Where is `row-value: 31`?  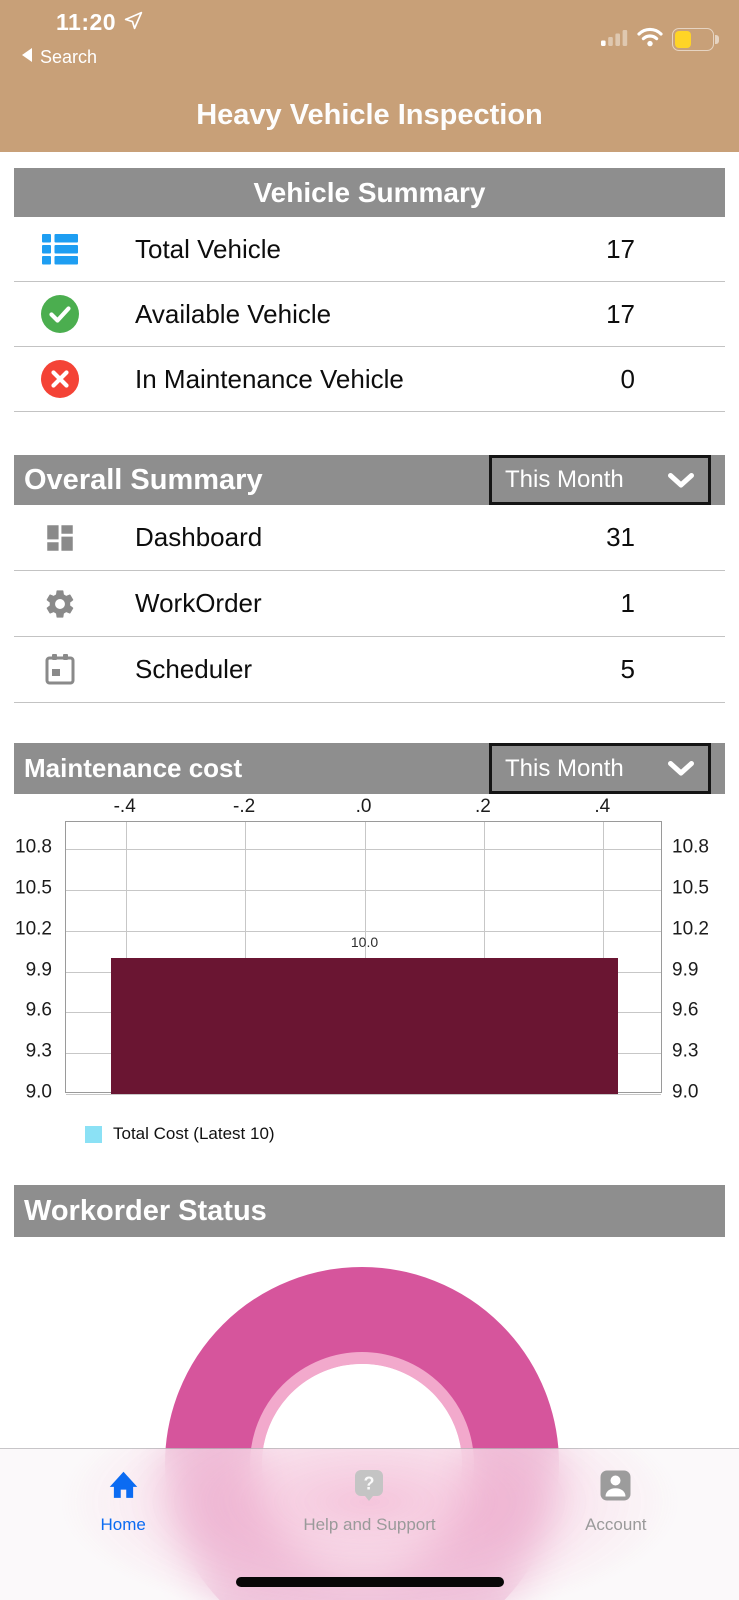 row-value: 31 is located at coordinates (620, 537).